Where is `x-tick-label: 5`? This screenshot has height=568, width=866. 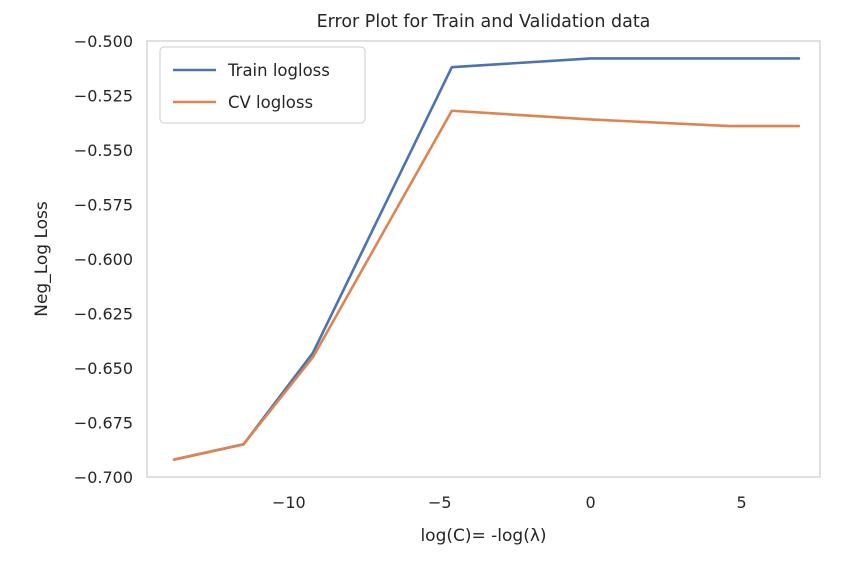
x-tick-label: 5 is located at coordinates (741, 502).